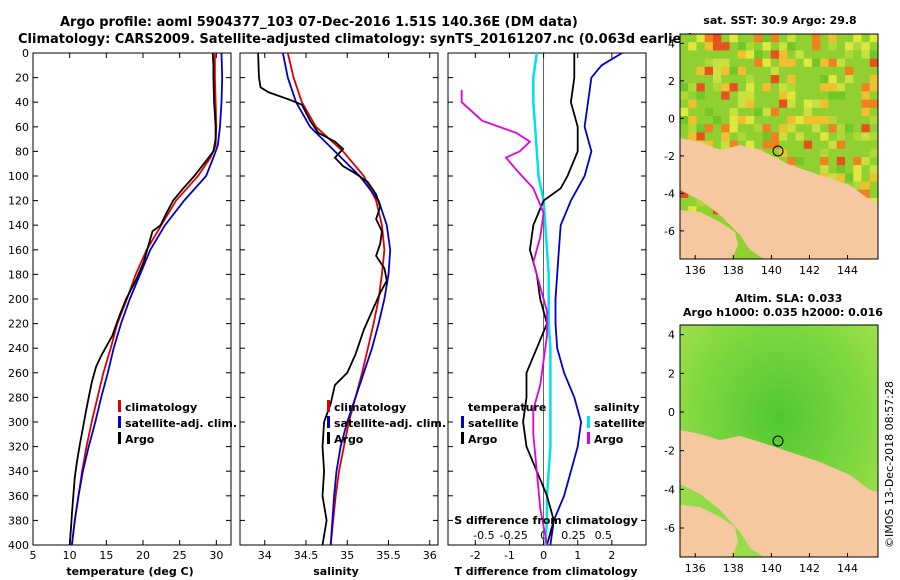 This screenshot has height=580, width=900. I want to click on y-tick-label: 20, so click(22, 78).